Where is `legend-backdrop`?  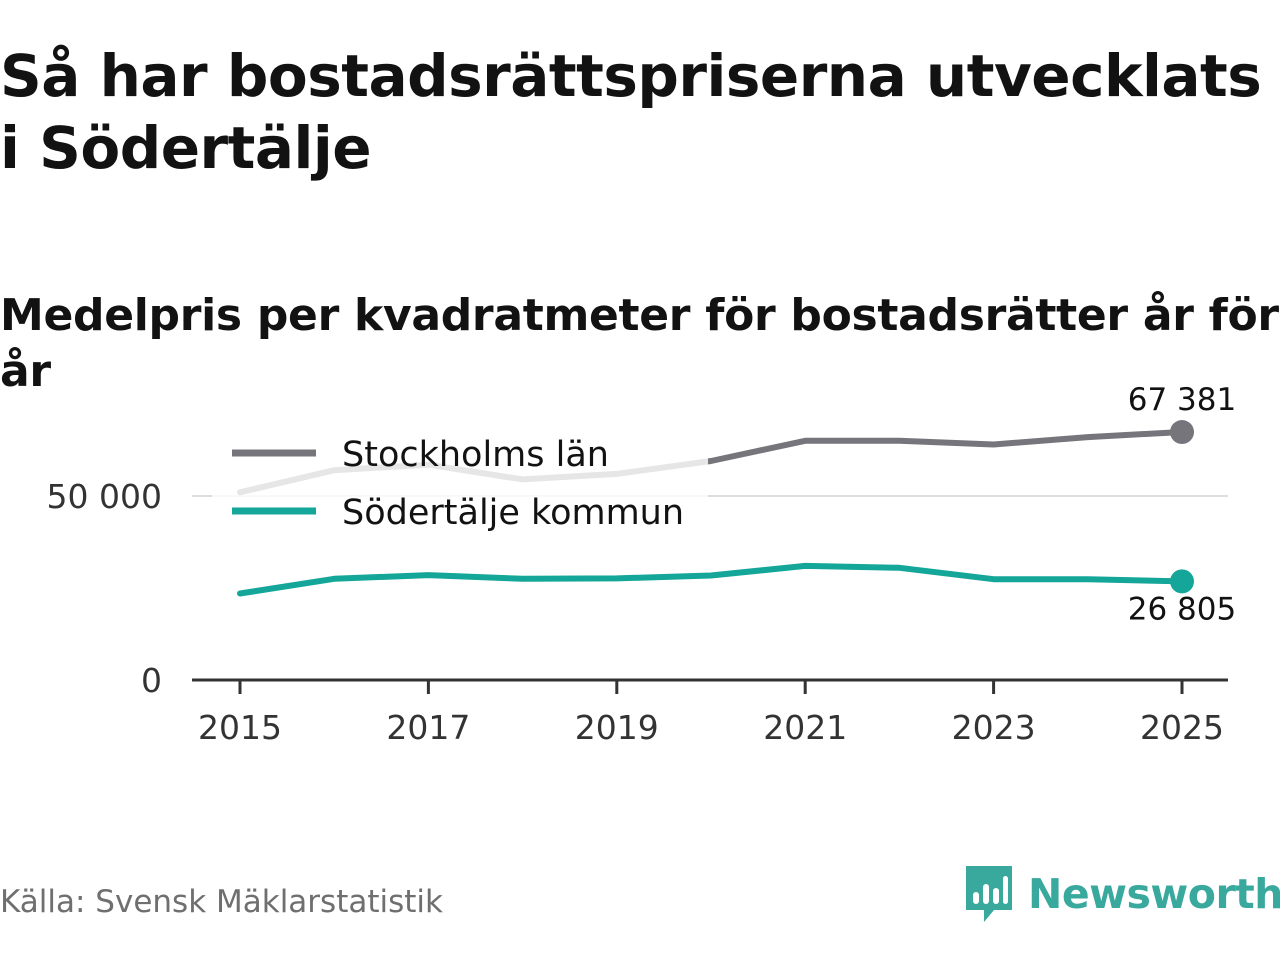 legend-backdrop is located at coordinates (460, 482).